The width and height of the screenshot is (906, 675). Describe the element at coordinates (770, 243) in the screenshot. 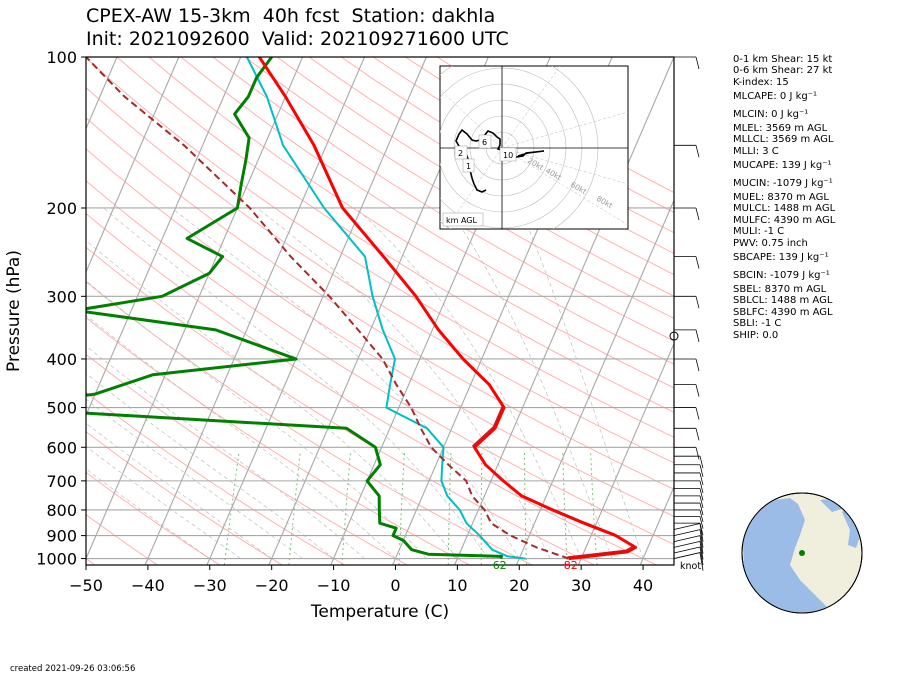

I see `stat-pwv: PWV: 0.75 inch` at that location.